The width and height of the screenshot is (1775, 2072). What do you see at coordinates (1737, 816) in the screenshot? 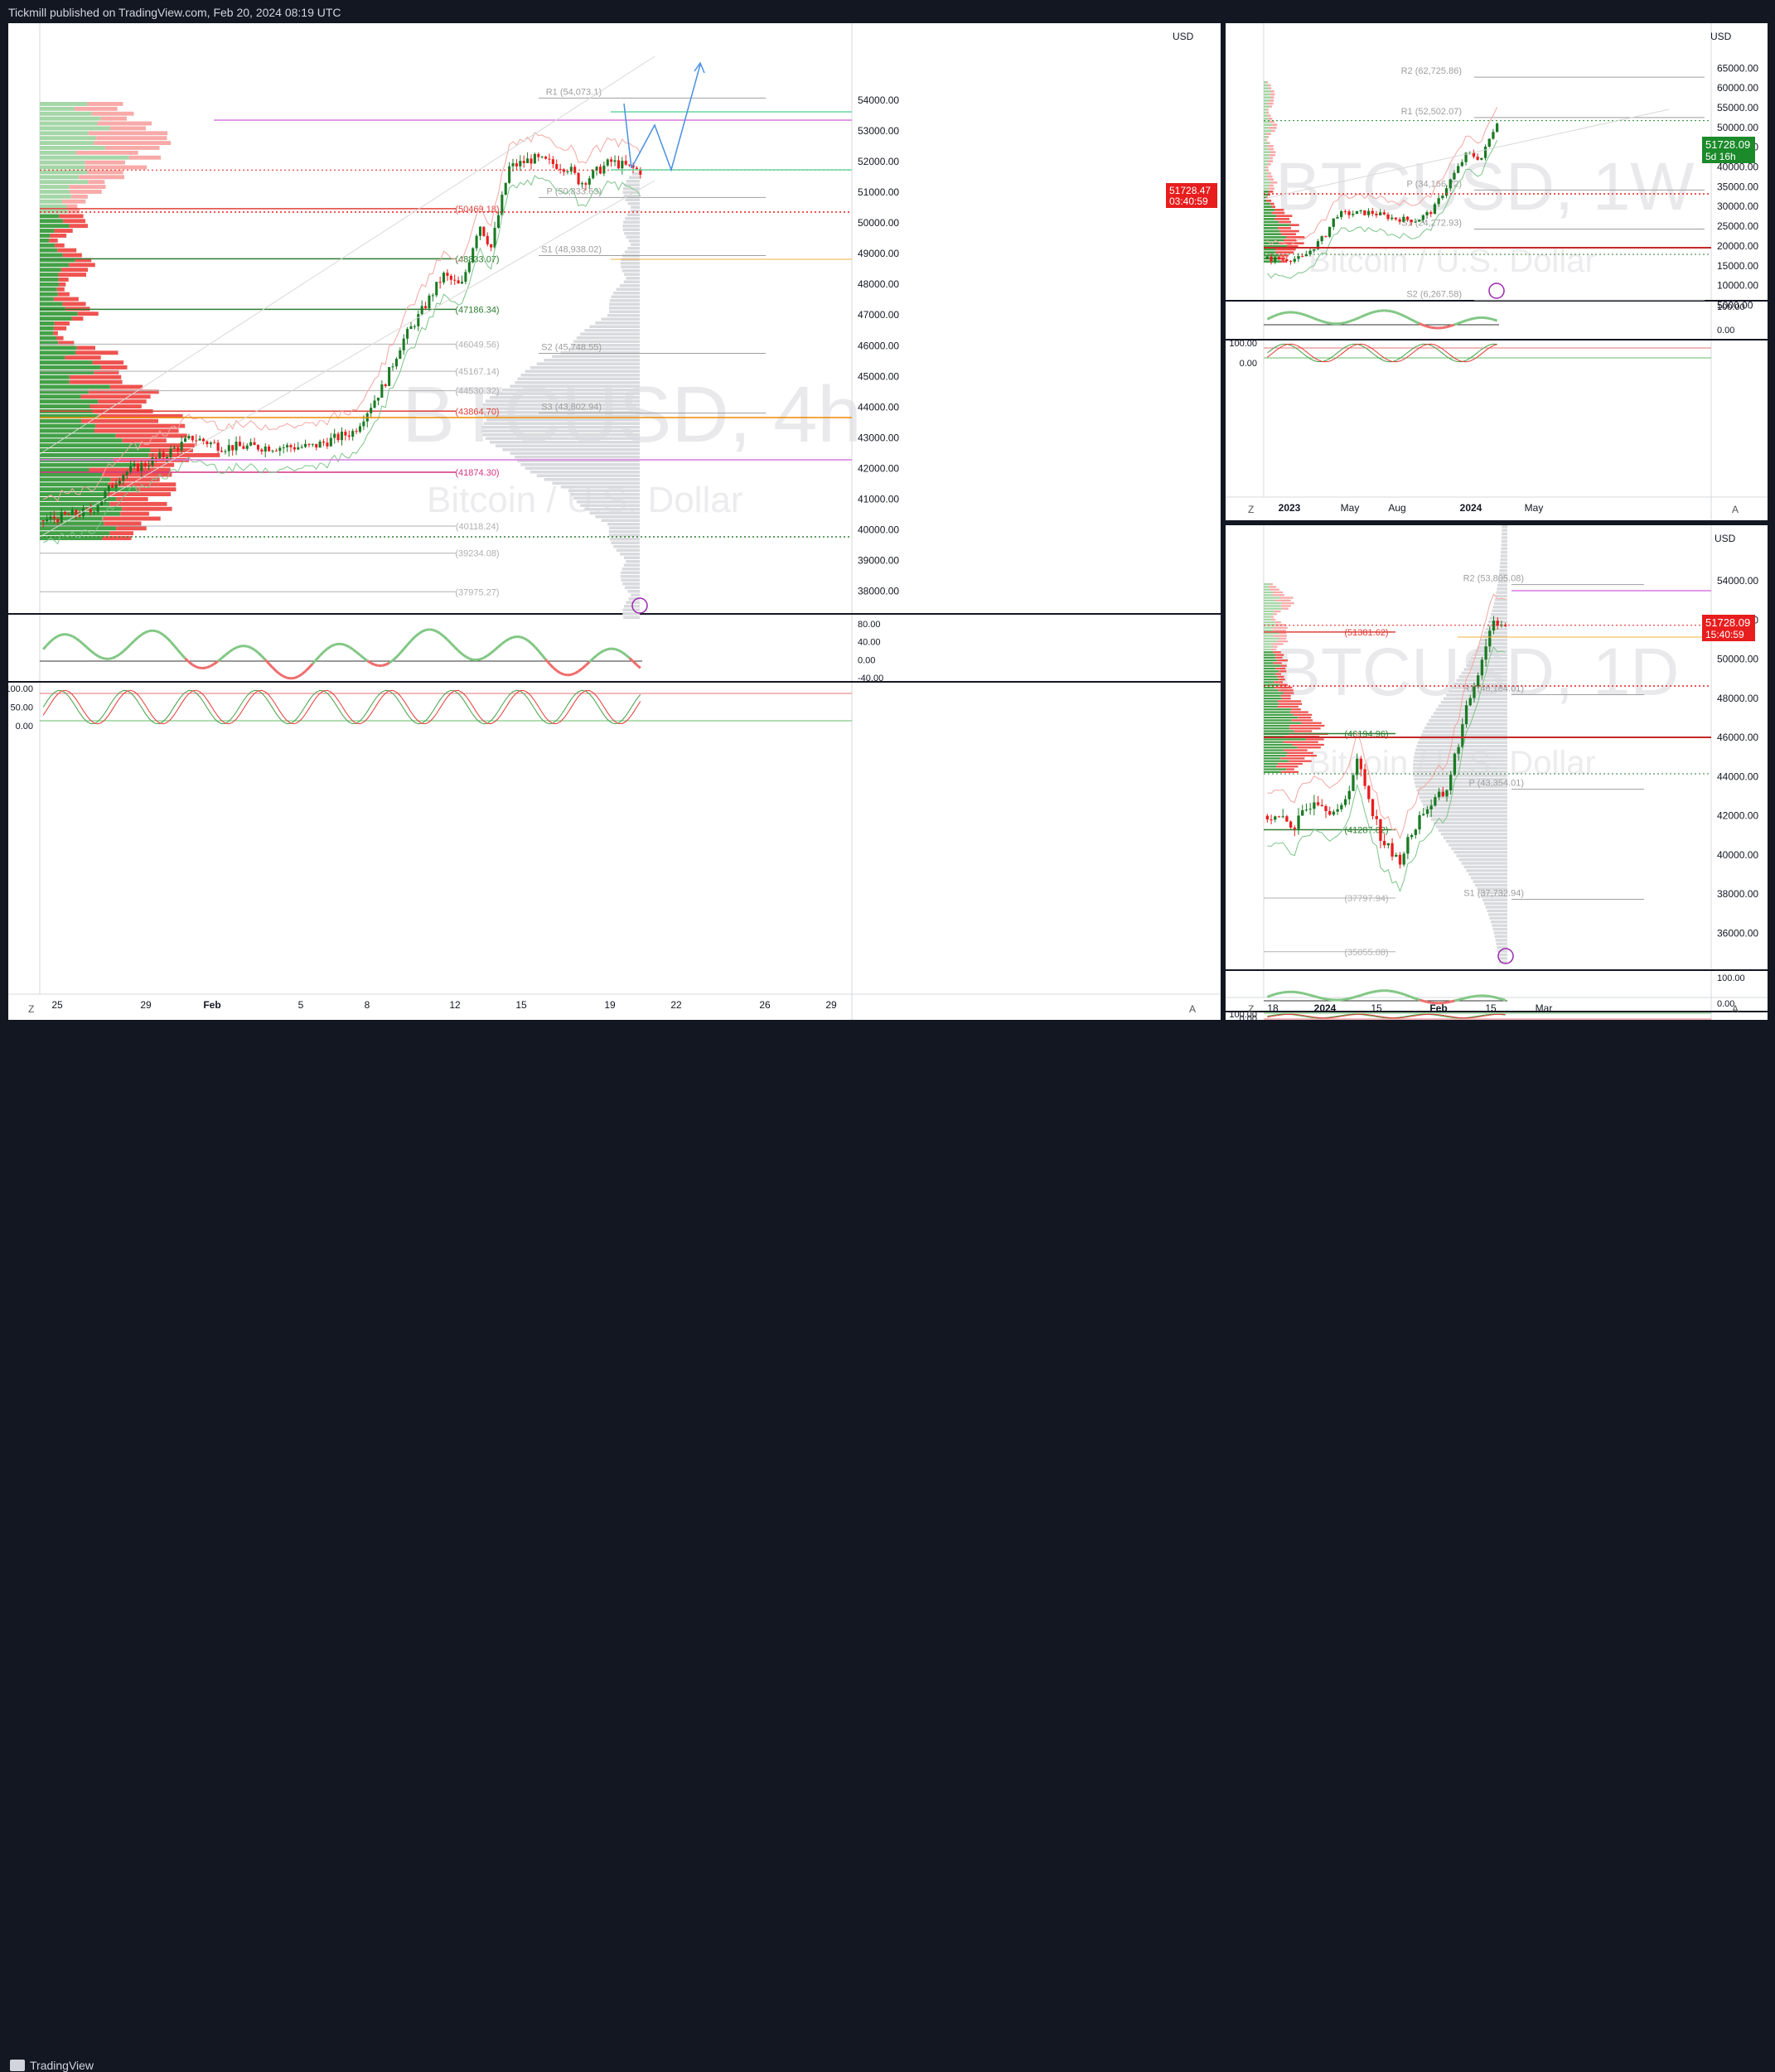
I see `y-tick-label: 42000.00` at bounding box center [1737, 816].